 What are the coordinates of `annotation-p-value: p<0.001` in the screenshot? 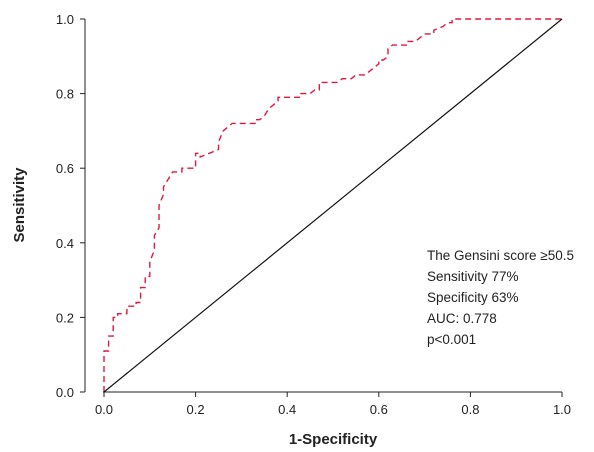 It's located at (451, 339).